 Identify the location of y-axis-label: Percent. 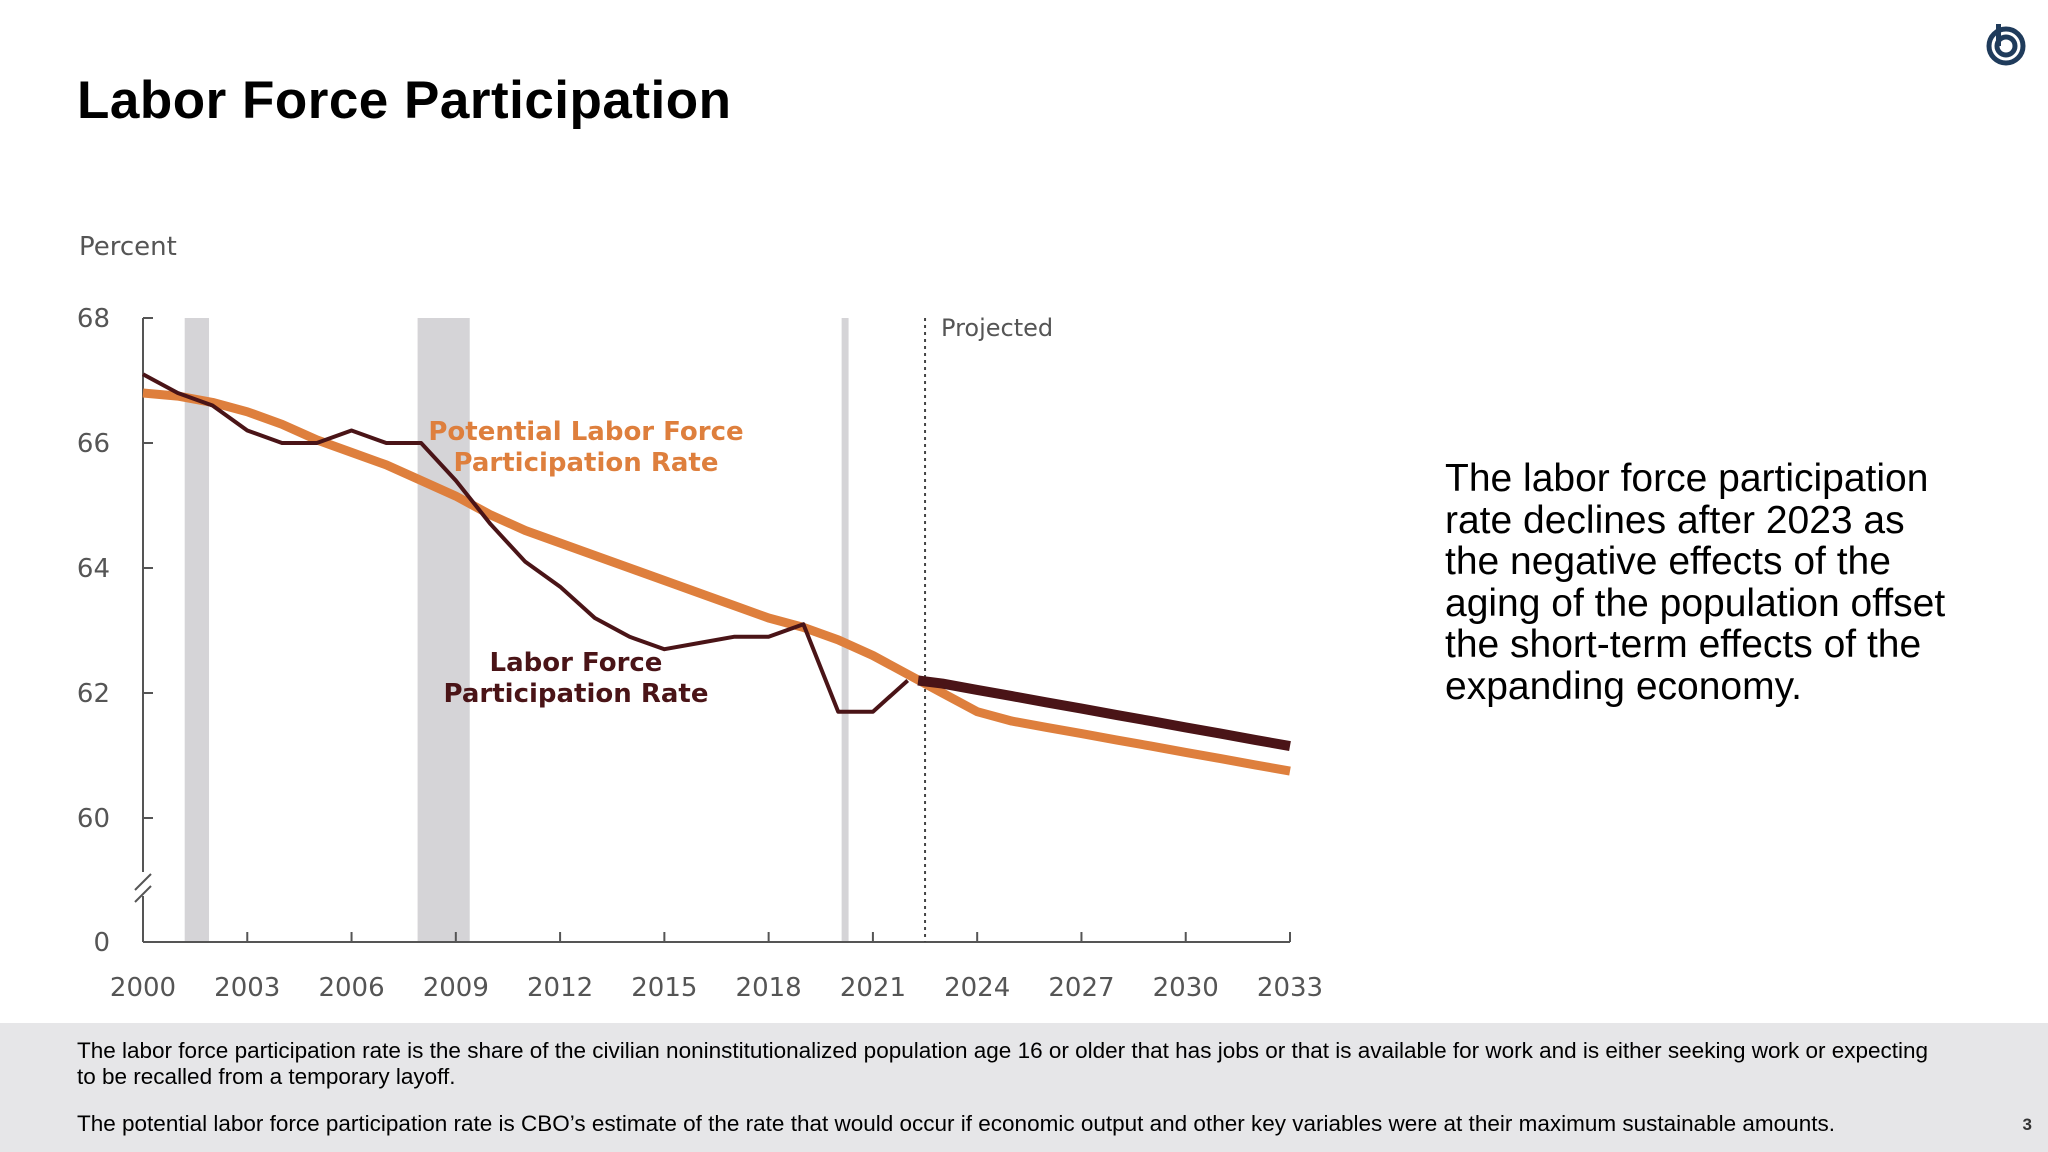
(128, 247).